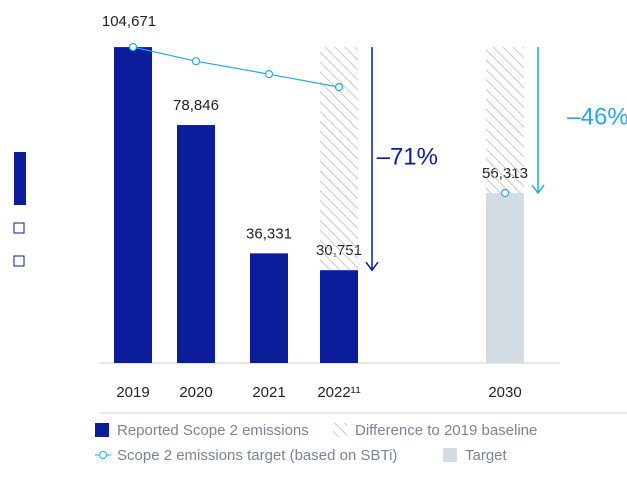 This screenshot has height=492, width=627. Describe the element at coordinates (446, 430) in the screenshot. I see `legend-label: Difference to 2019 baseline` at that location.